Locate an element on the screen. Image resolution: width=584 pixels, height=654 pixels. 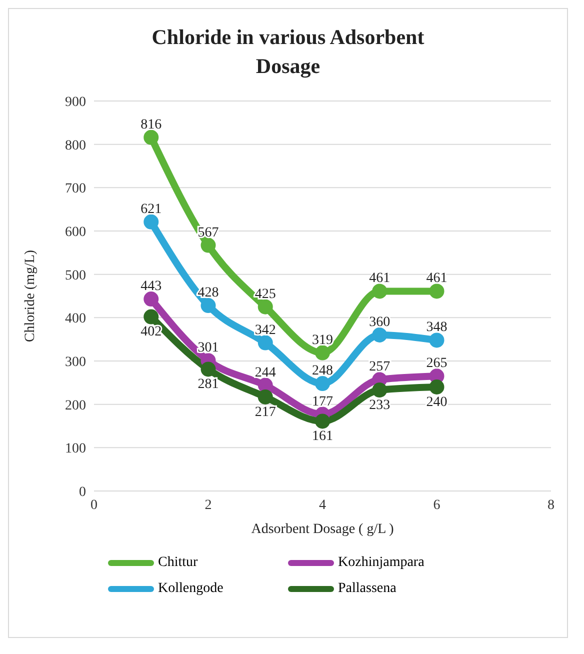
data-label: 248 is located at coordinates (322, 371).